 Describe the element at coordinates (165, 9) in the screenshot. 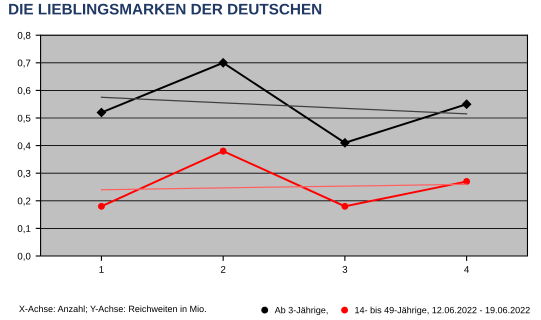

I see `chart-title: DIE LIEBLINGSMARKEN DER DEUTSCHEN` at that location.